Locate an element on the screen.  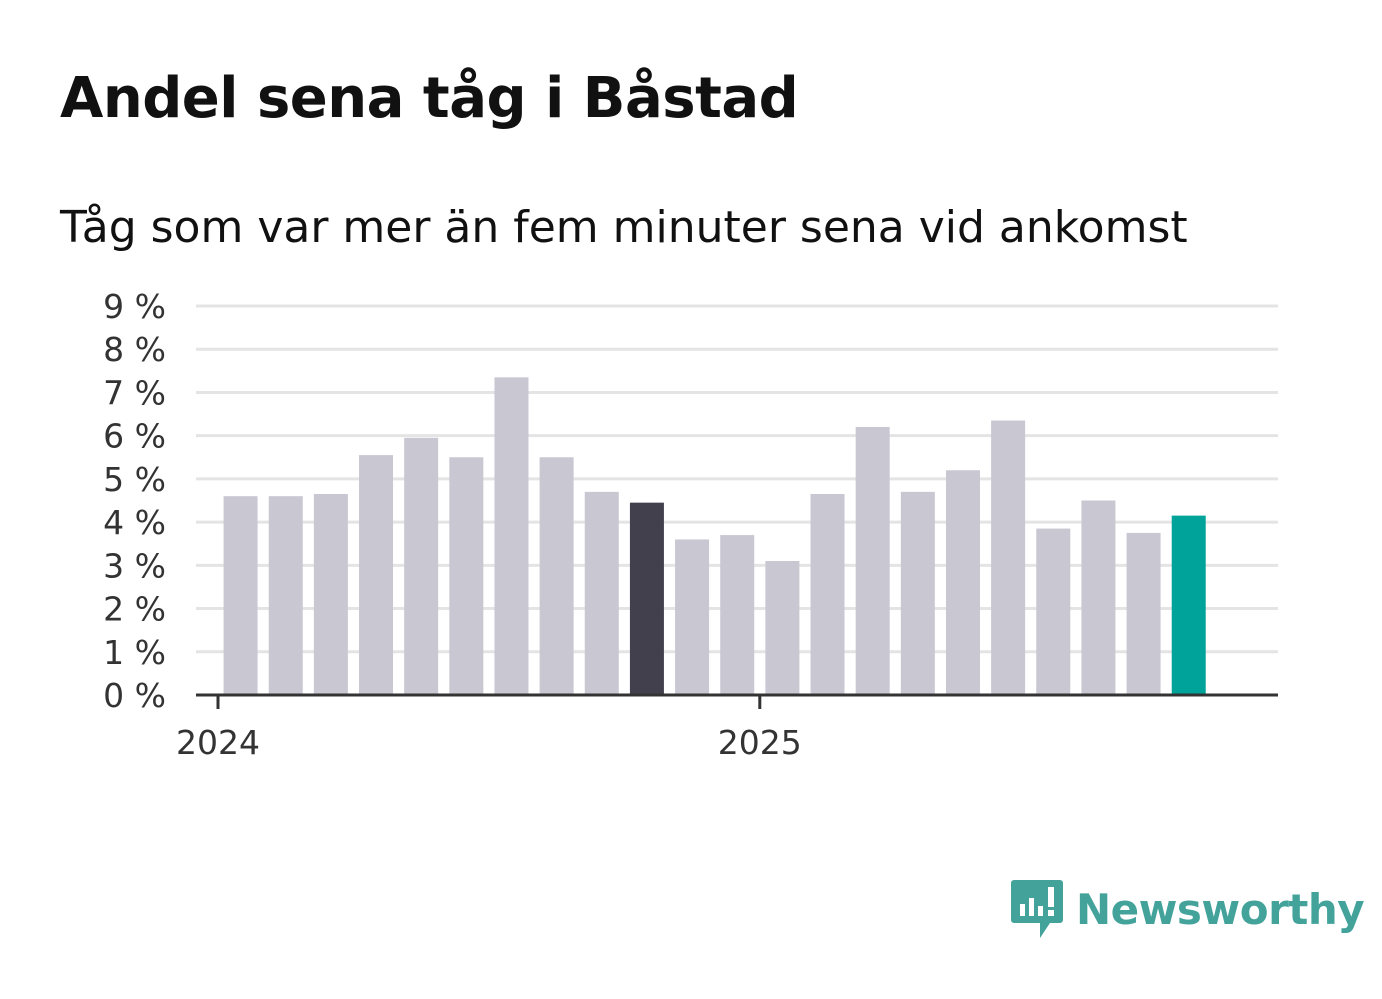
y-tick-label: 4 % is located at coordinates (134, 522).